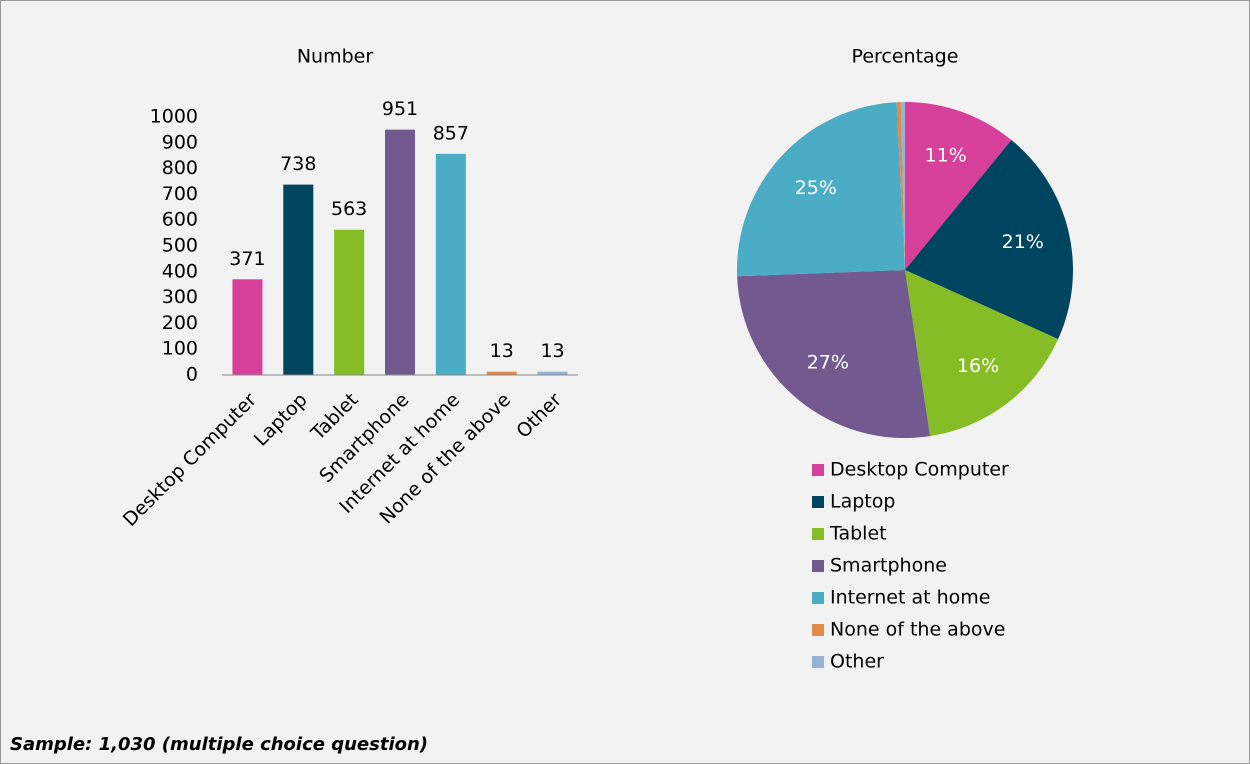 The image size is (1250, 764). Describe the element at coordinates (828, 363) in the screenshot. I see `data-label: 27%` at that location.